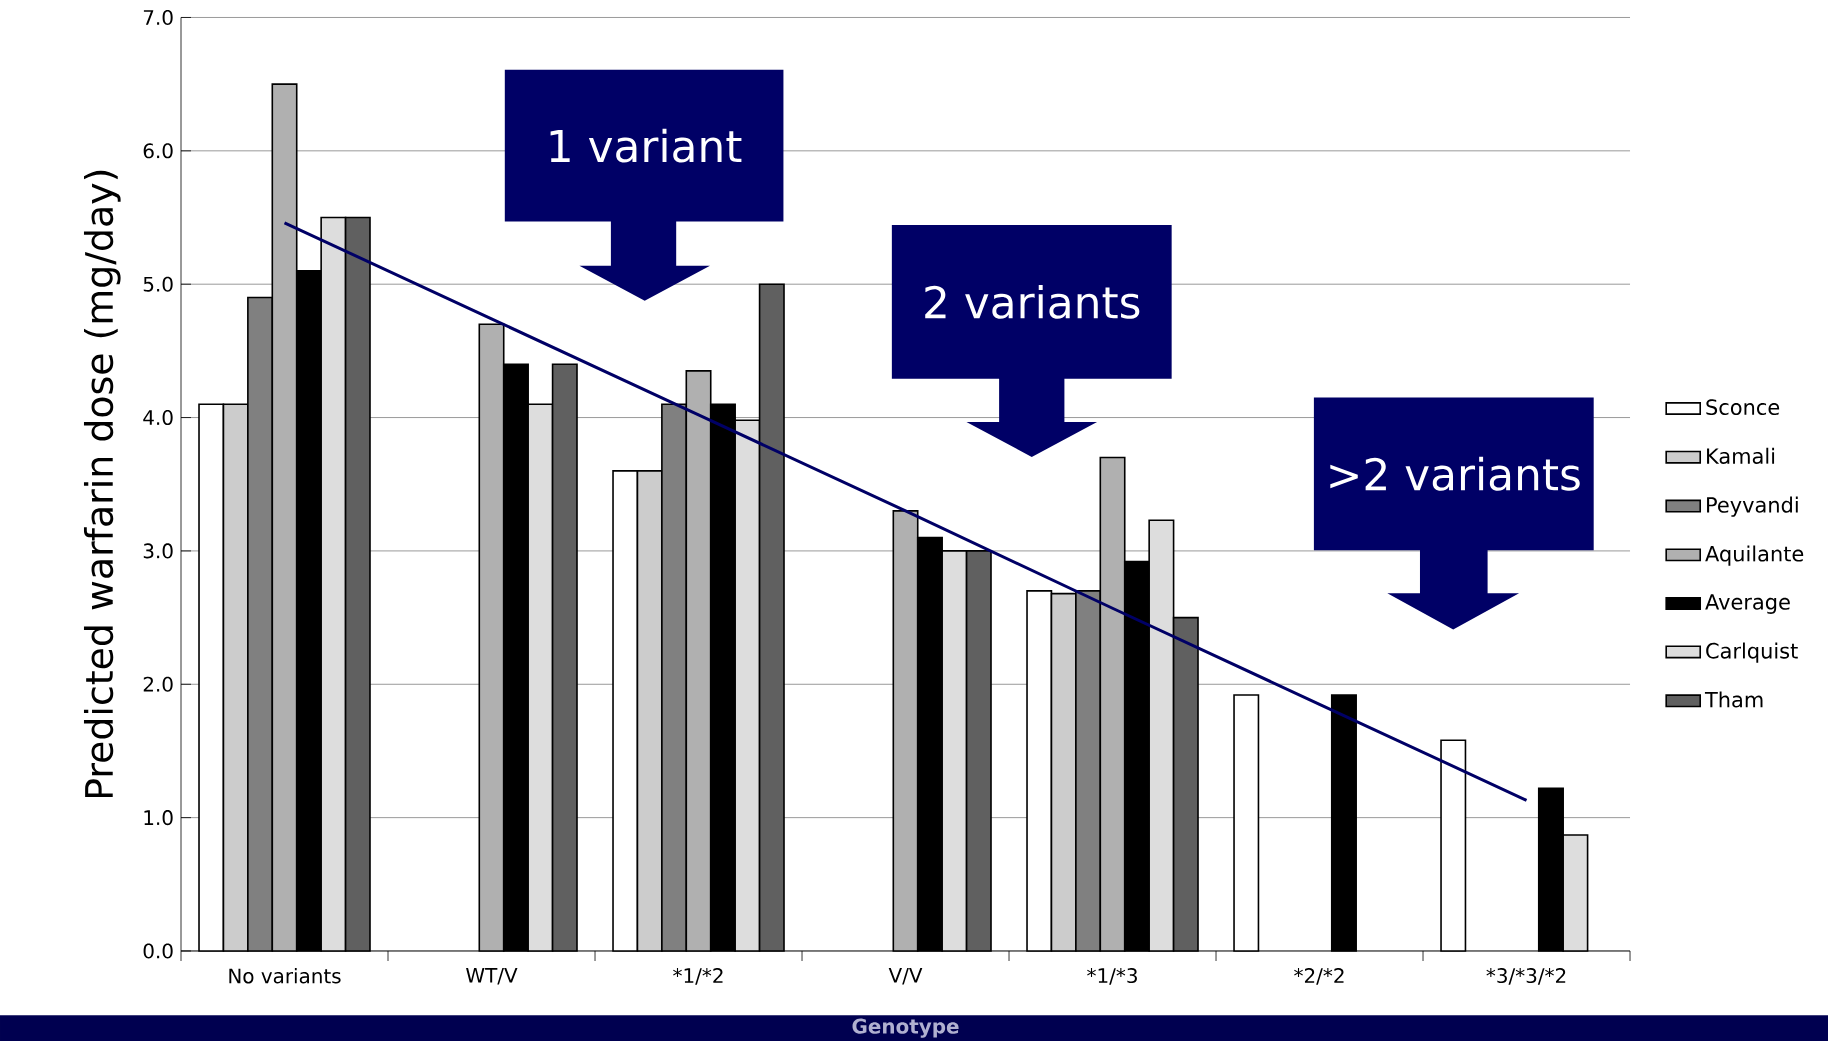 The width and height of the screenshot is (1828, 1041). What do you see at coordinates (158, 551) in the screenshot?
I see `y-tick-label: 3.0` at bounding box center [158, 551].